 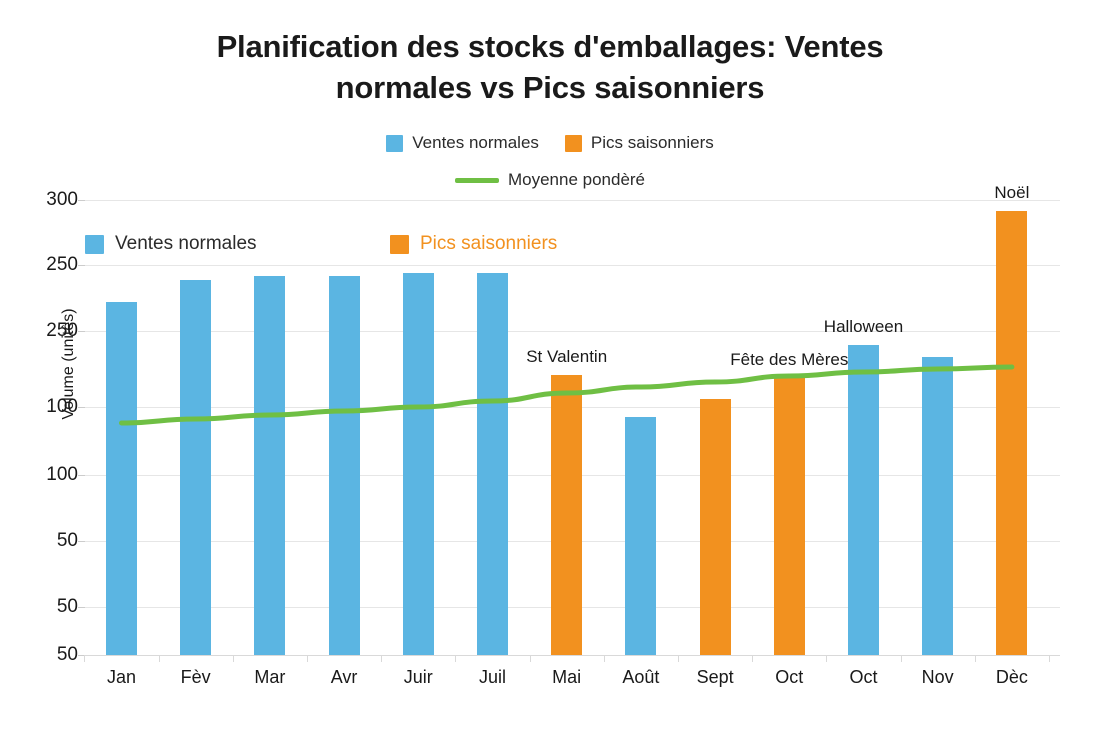 What do you see at coordinates (567, 677) in the screenshot?
I see `x-tick-label-6: Mai` at bounding box center [567, 677].